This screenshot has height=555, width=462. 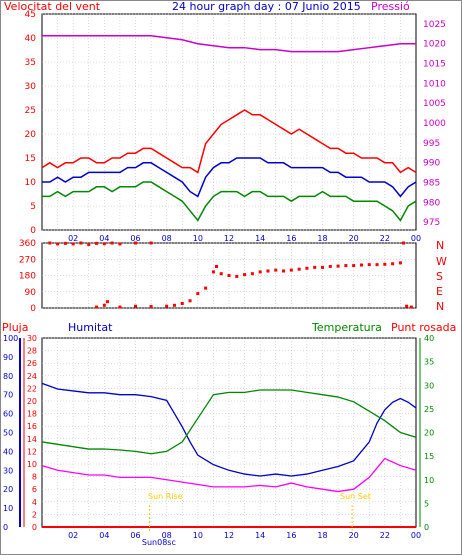 I want to click on temperature-tick-label: 20, so click(x=429, y=433).